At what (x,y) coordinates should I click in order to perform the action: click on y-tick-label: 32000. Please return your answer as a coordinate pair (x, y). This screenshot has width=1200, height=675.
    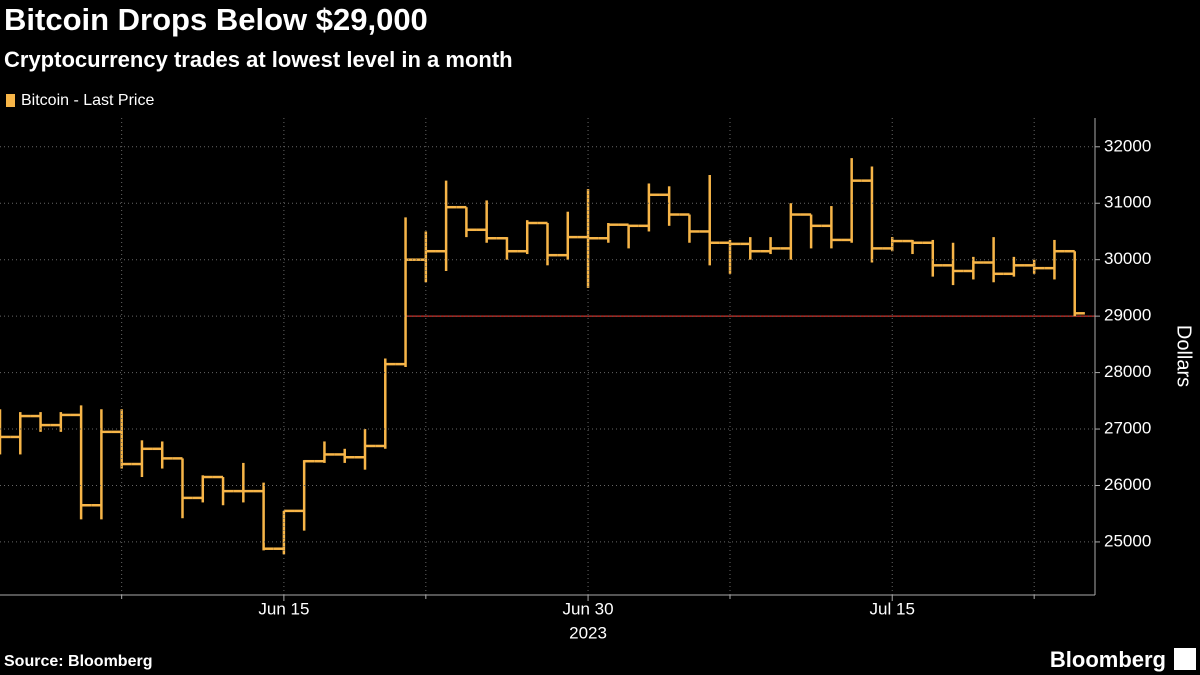
    Looking at the image, I should click on (1127, 145).